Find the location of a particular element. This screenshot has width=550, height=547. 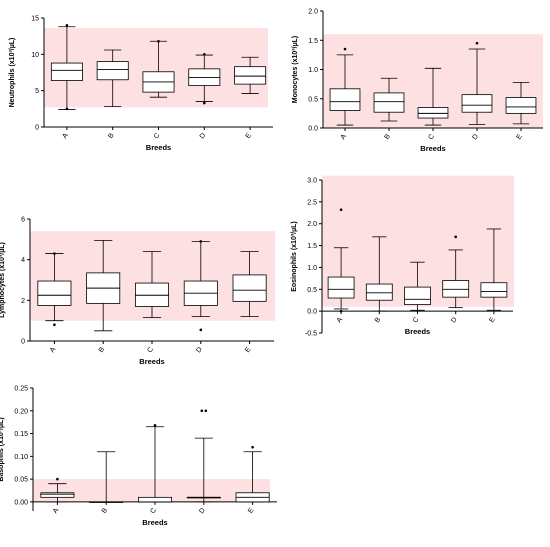

y-tick-label: 2.5 is located at coordinates (312, 202).